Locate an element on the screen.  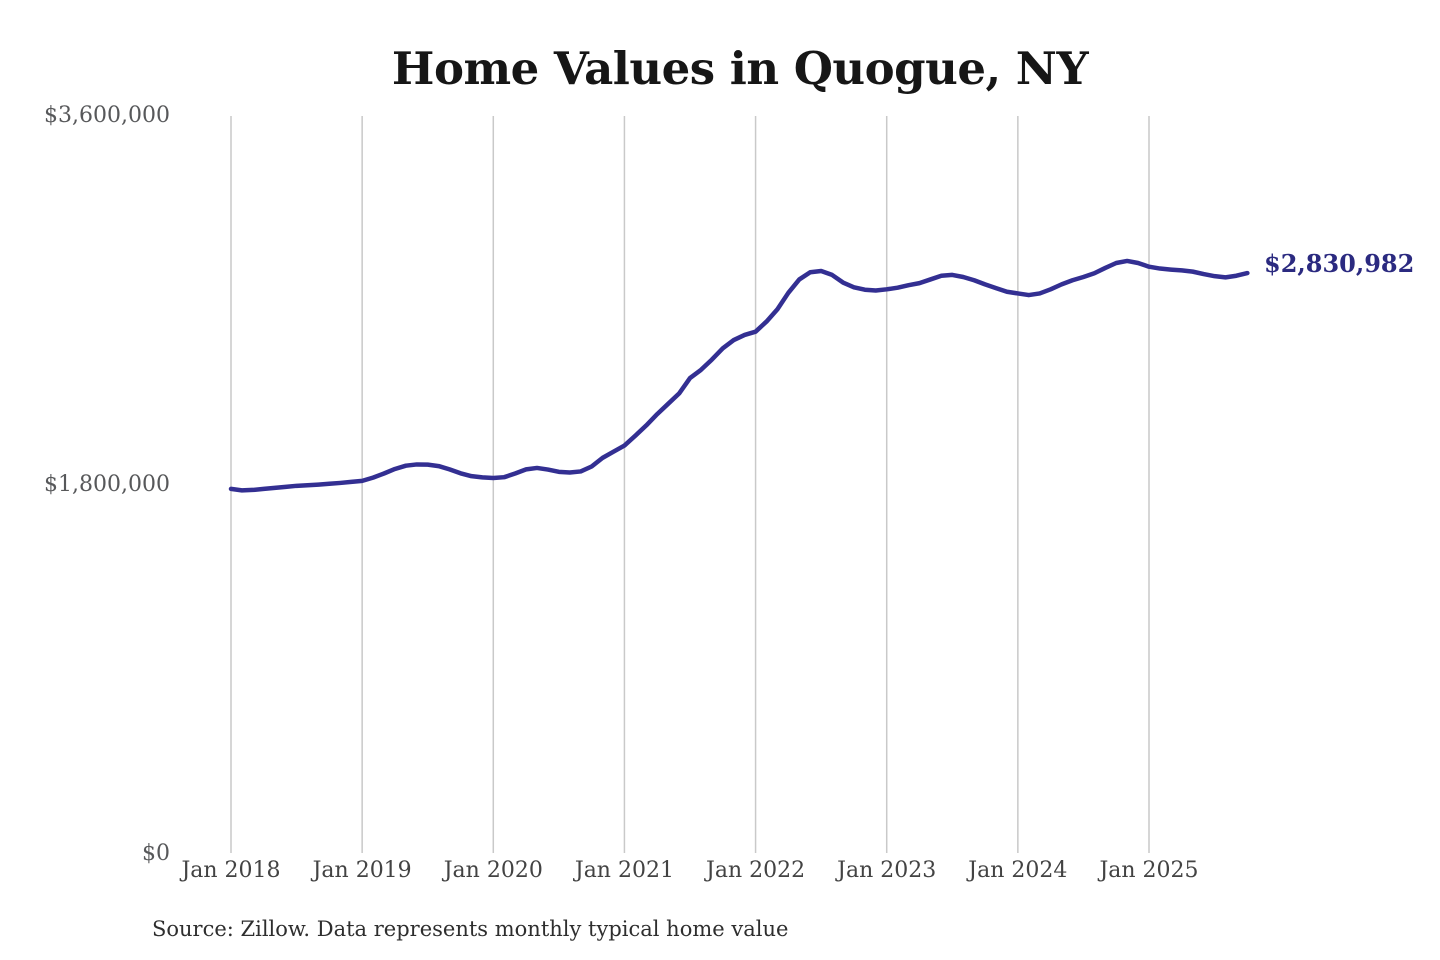
x-tick-label-jan-2020: Jan 2020 is located at coordinates (493, 870).